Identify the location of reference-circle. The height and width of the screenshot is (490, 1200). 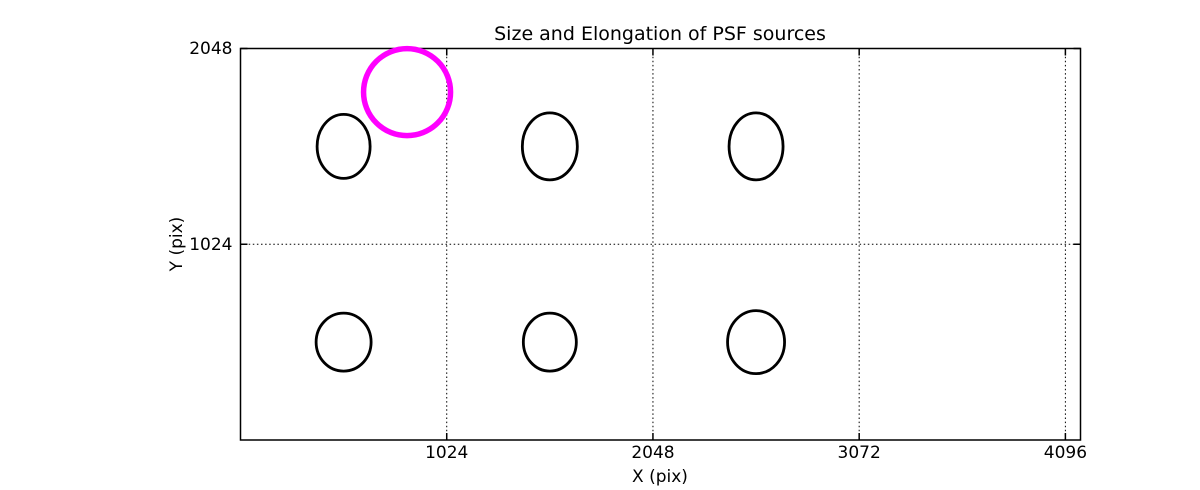
(407, 92).